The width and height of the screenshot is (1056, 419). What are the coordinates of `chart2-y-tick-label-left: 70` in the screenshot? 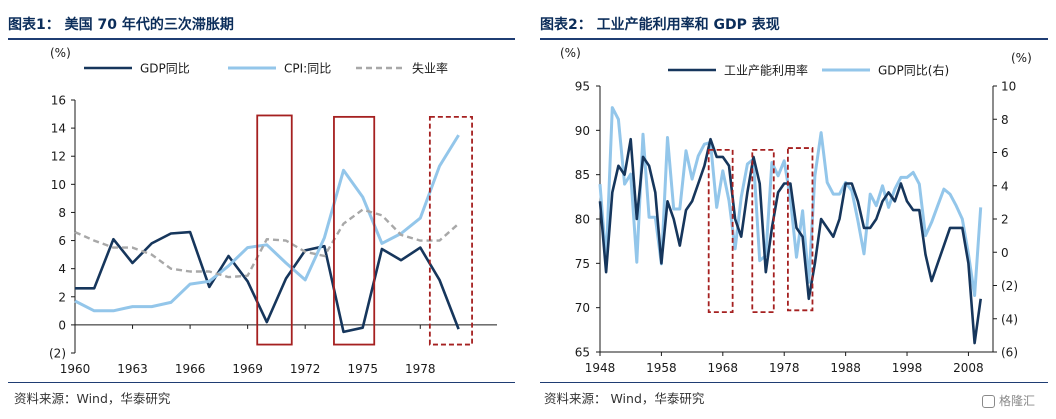 It's located at (582, 308).